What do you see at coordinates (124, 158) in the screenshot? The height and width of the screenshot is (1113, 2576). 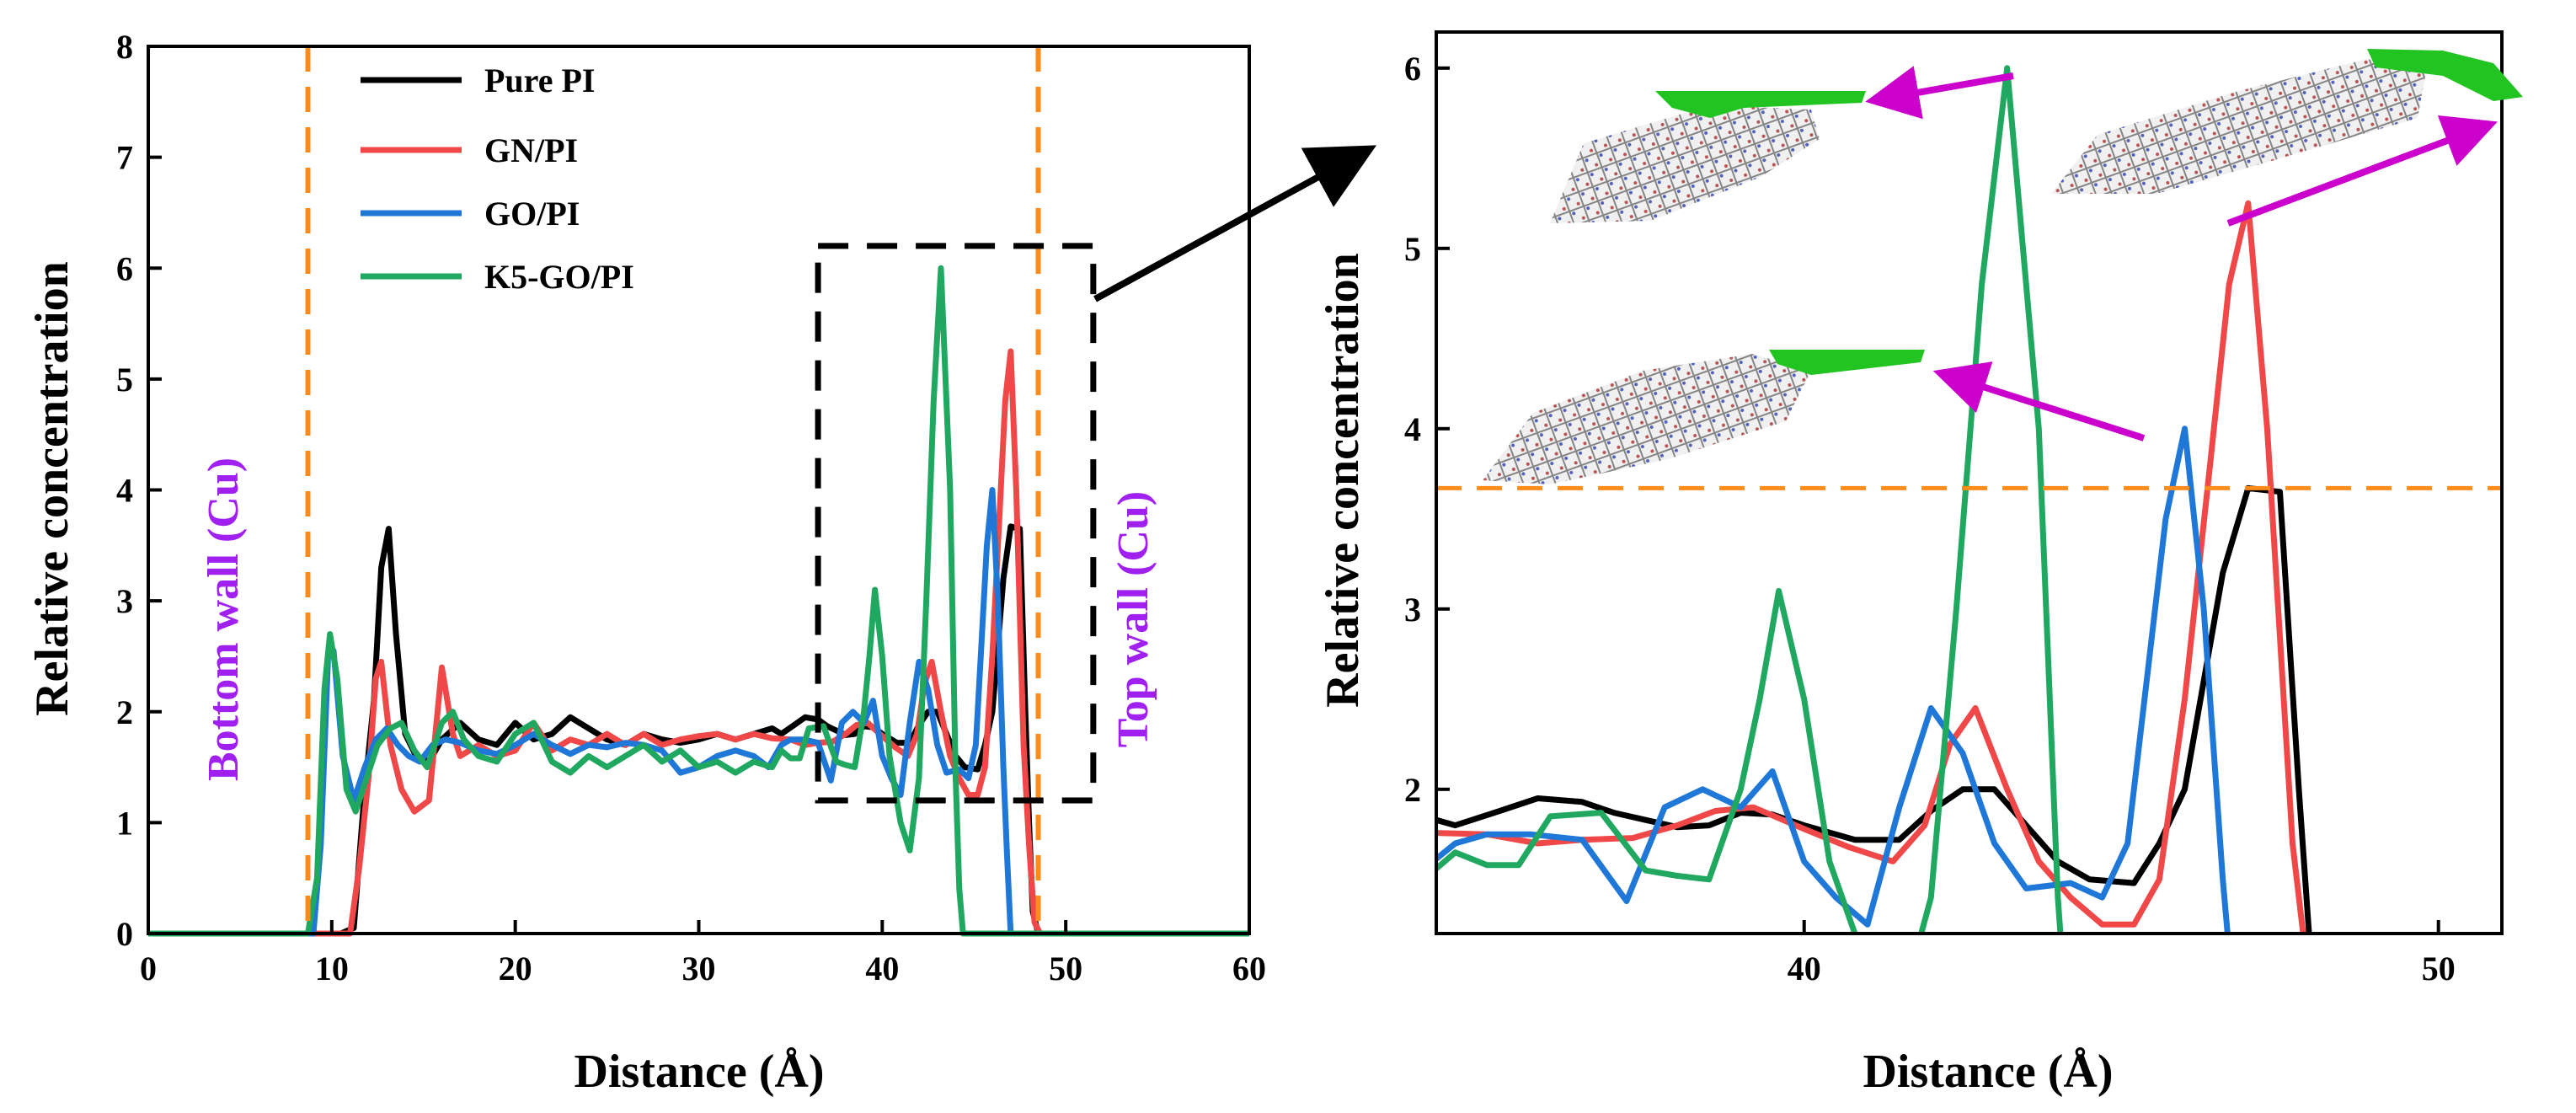 I see `y-tick-label: 7` at bounding box center [124, 158].